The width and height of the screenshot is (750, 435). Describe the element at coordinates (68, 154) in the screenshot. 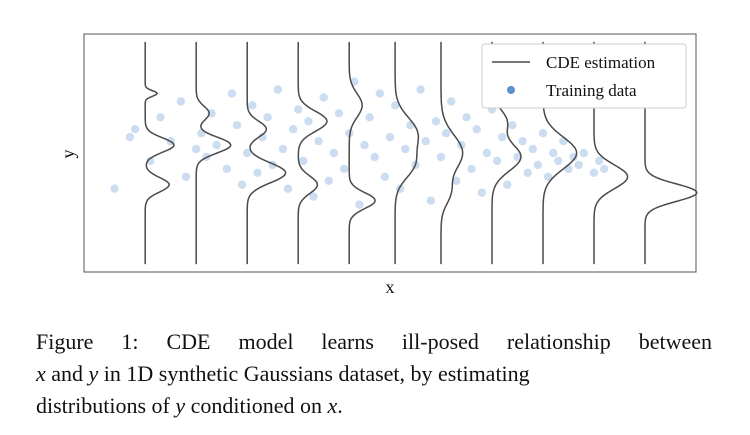

I see `y-axis-label: y` at that location.